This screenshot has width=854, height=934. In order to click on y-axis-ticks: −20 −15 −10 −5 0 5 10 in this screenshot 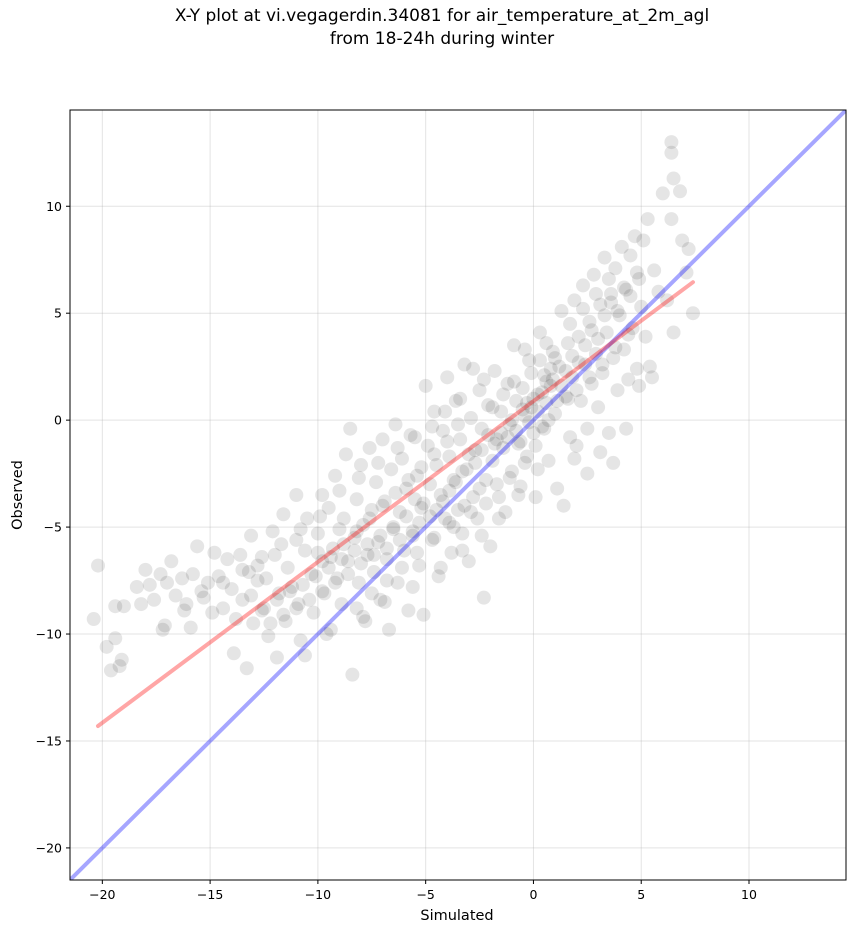, I will do `click(53, 527)`.